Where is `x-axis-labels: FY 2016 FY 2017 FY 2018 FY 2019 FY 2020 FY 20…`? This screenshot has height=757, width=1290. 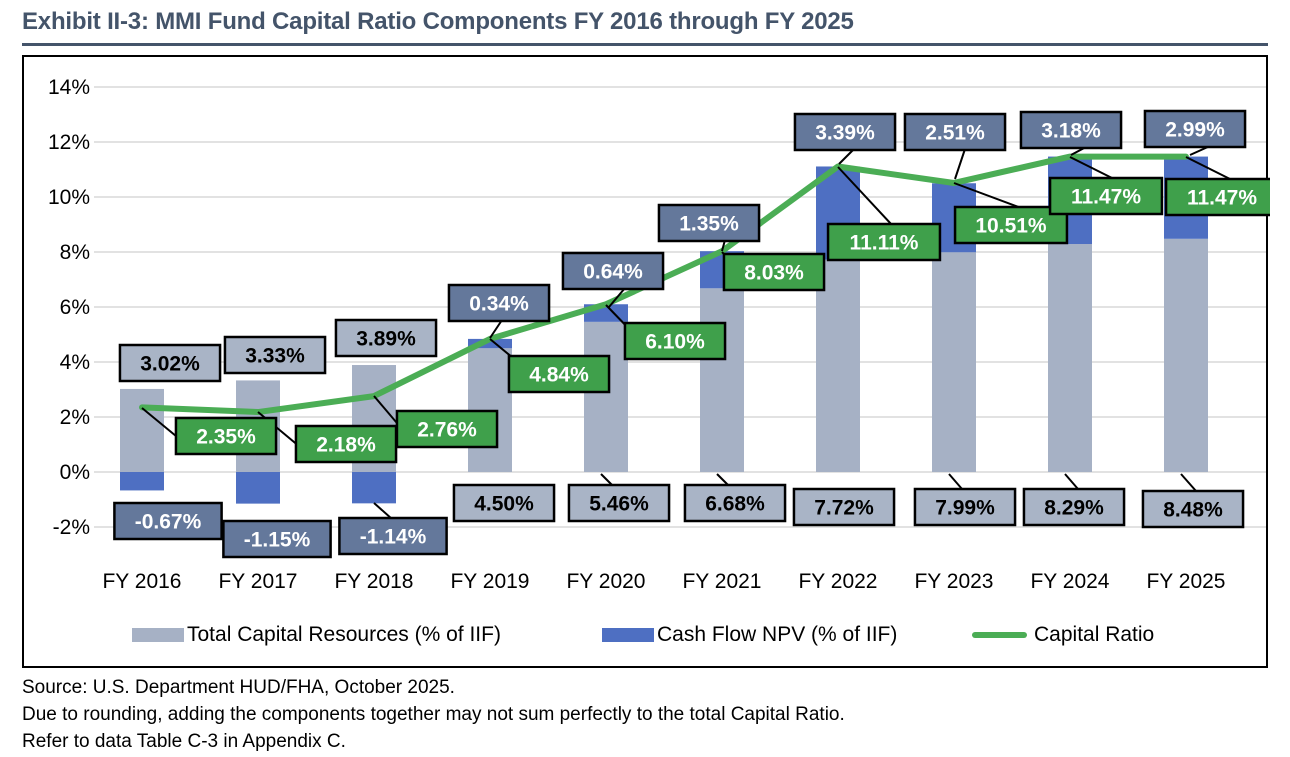 x-axis-labels: FY 2016 FY 2017 FY 2018 FY 2019 FY 2020 FY 20… is located at coordinates (663, 581).